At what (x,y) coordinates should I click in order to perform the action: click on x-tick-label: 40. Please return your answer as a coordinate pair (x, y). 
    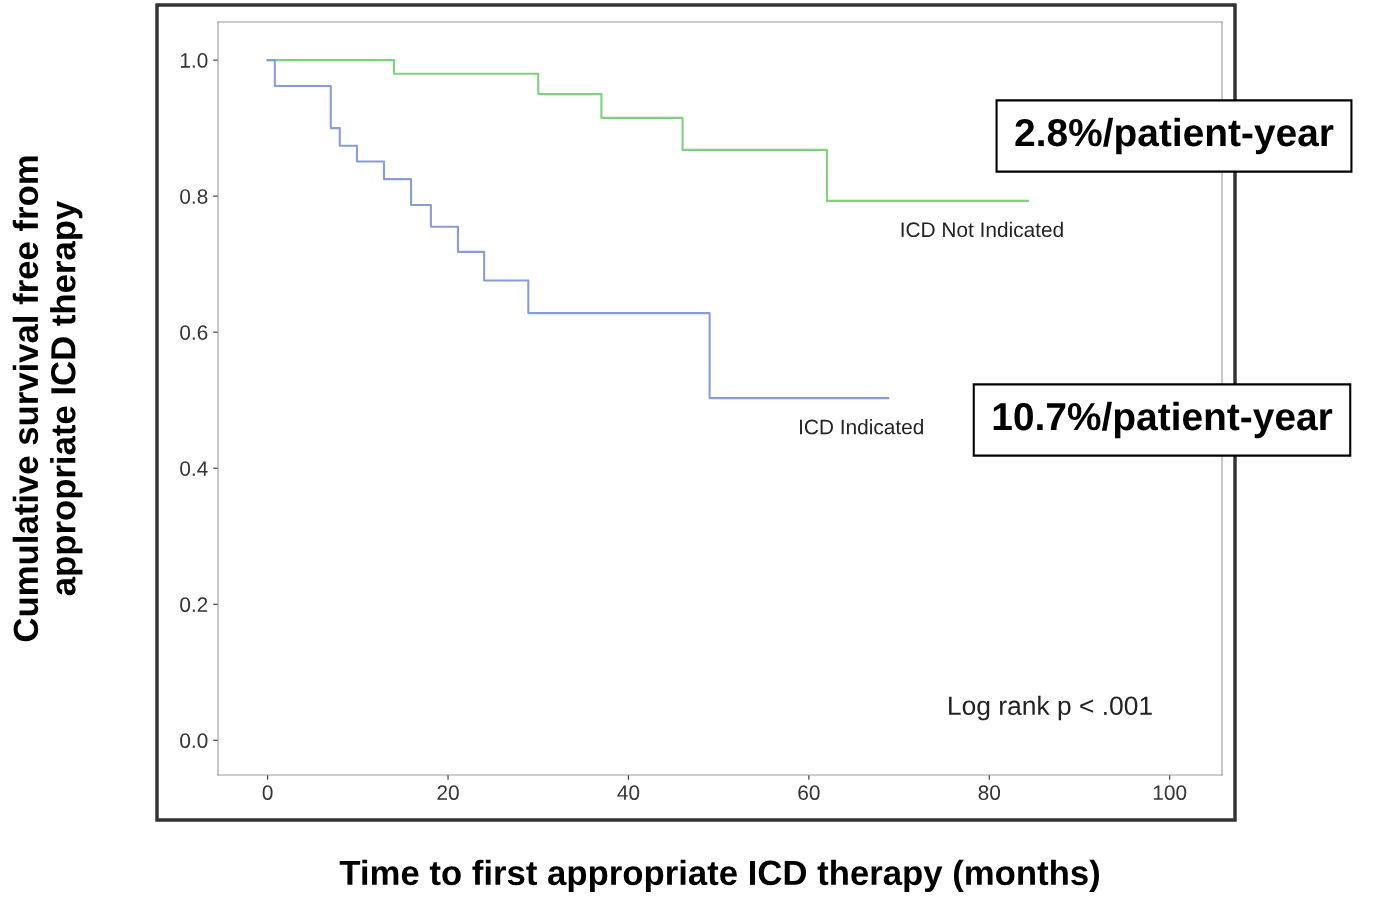
    Looking at the image, I should click on (628, 793).